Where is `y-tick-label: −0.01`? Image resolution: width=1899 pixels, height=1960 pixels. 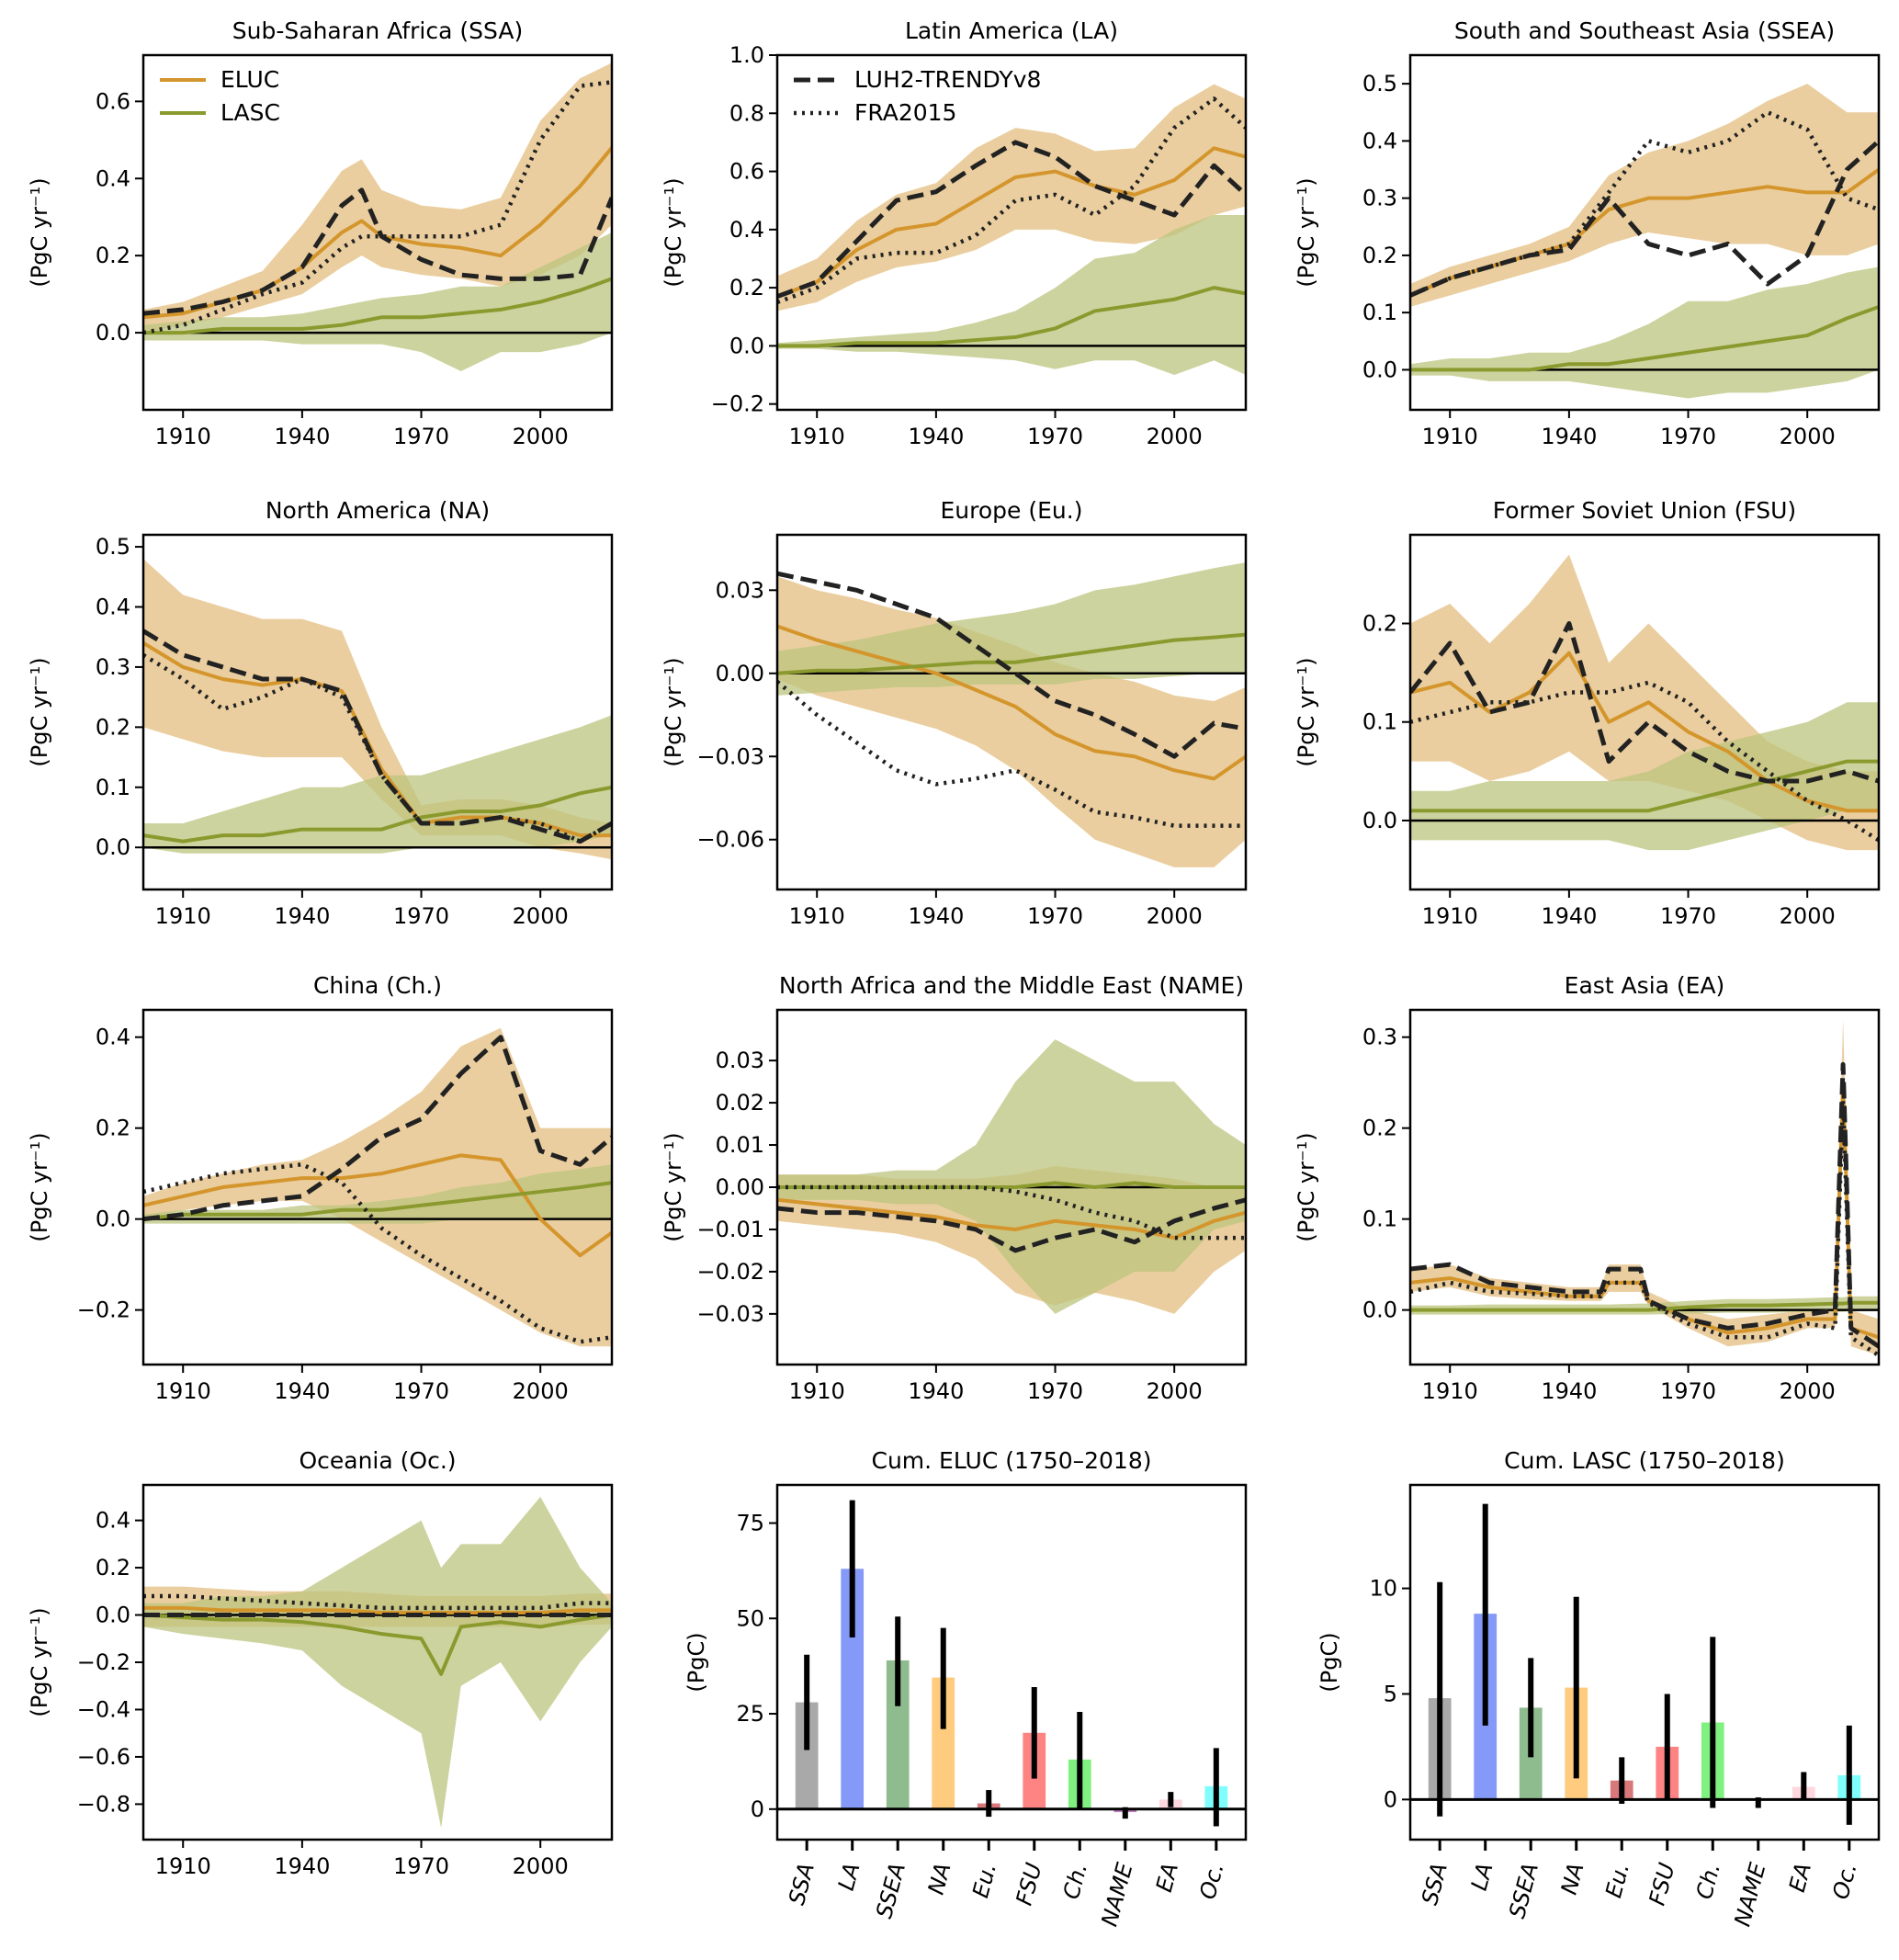
y-tick-label: −0.01 is located at coordinates (730, 1229).